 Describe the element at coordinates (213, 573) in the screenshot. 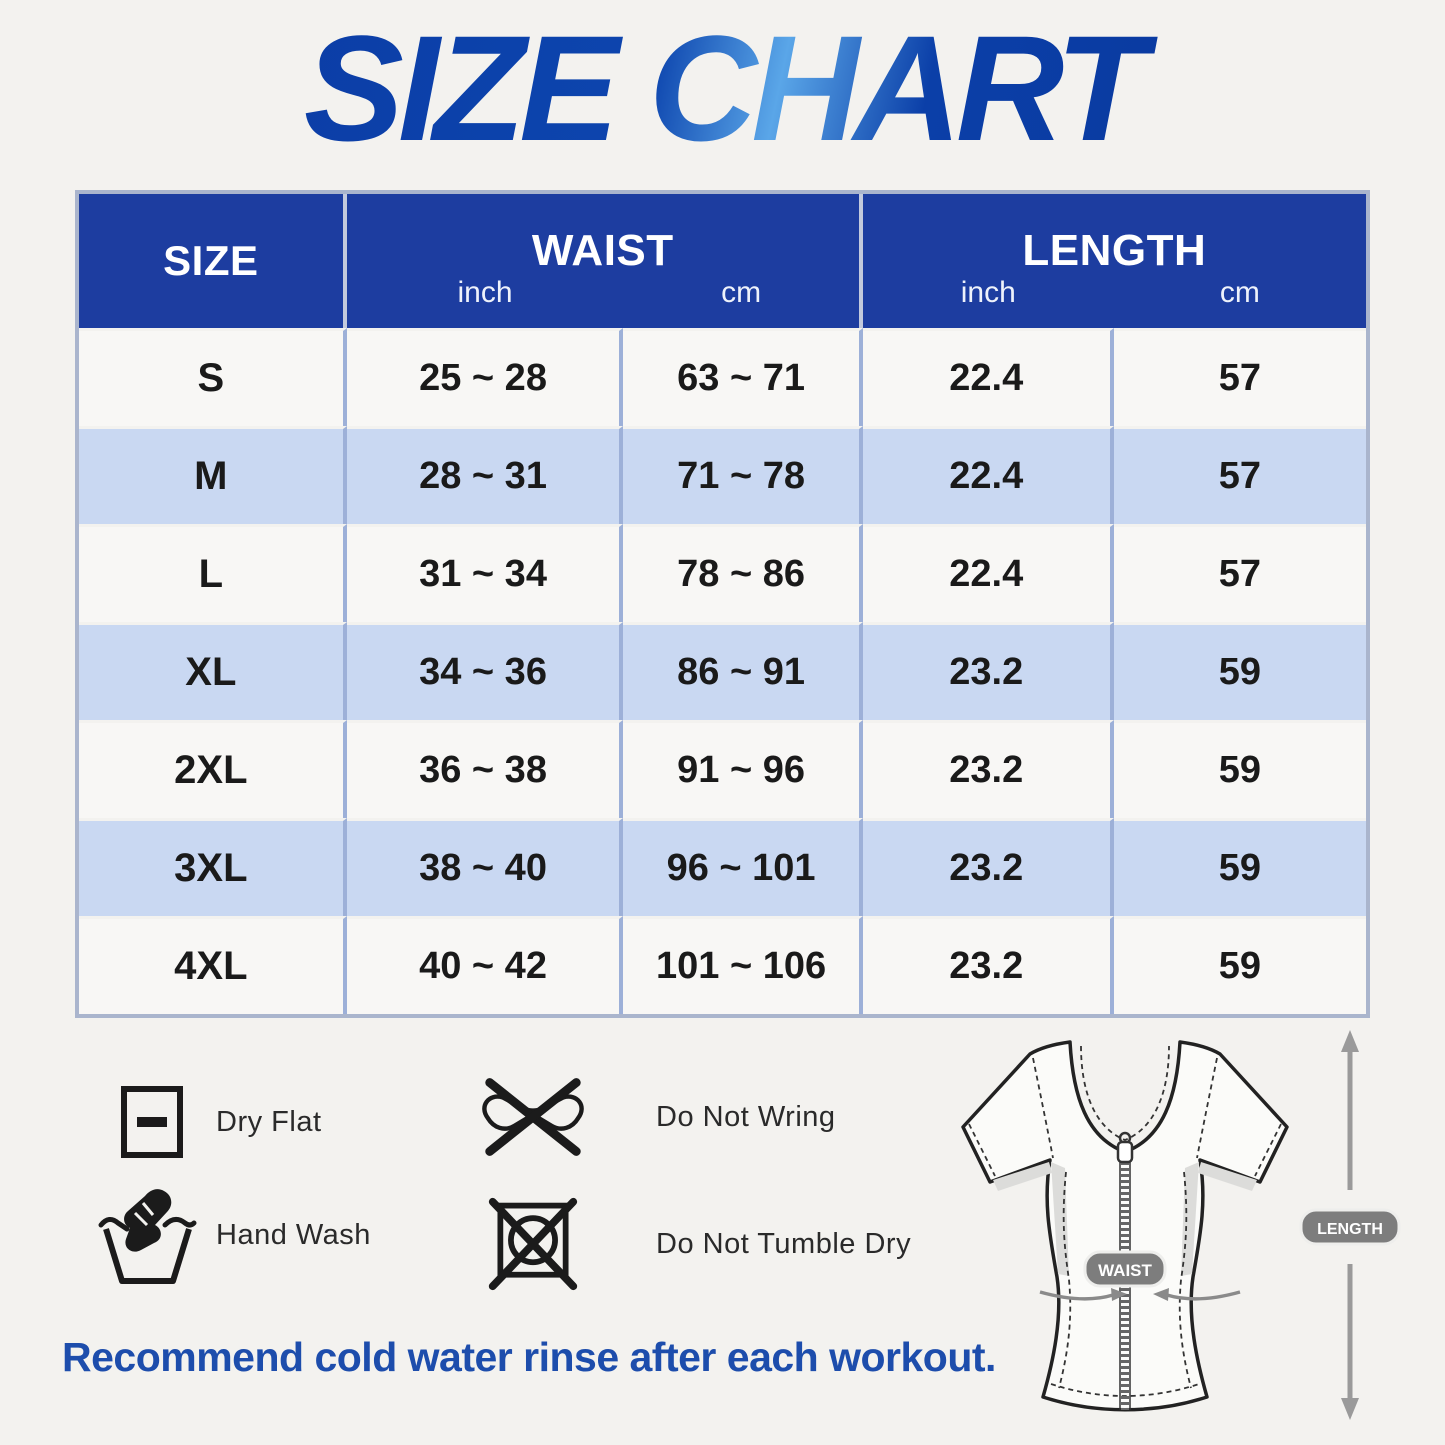

I see `cell-size: L` at that location.